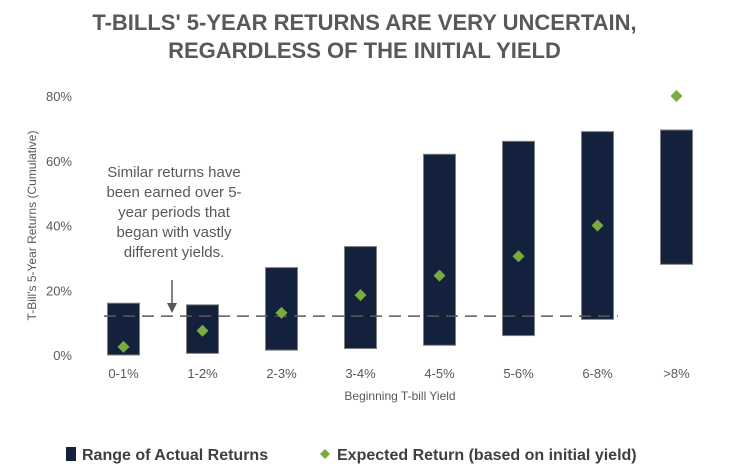  What do you see at coordinates (202, 373) in the screenshot?
I see `x-tick-label: 1-2%` at bounding box center [202, 373].